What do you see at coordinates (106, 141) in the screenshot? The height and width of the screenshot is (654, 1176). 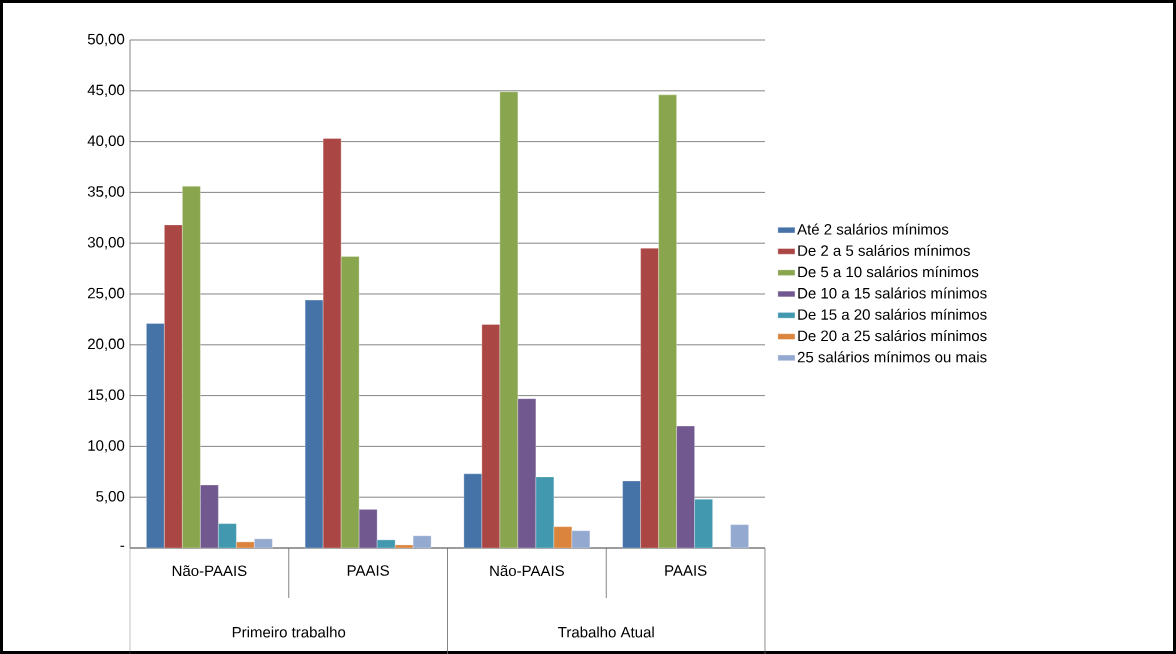 I see `y-tick-label: 40,00` at bounding box center [106, 141].